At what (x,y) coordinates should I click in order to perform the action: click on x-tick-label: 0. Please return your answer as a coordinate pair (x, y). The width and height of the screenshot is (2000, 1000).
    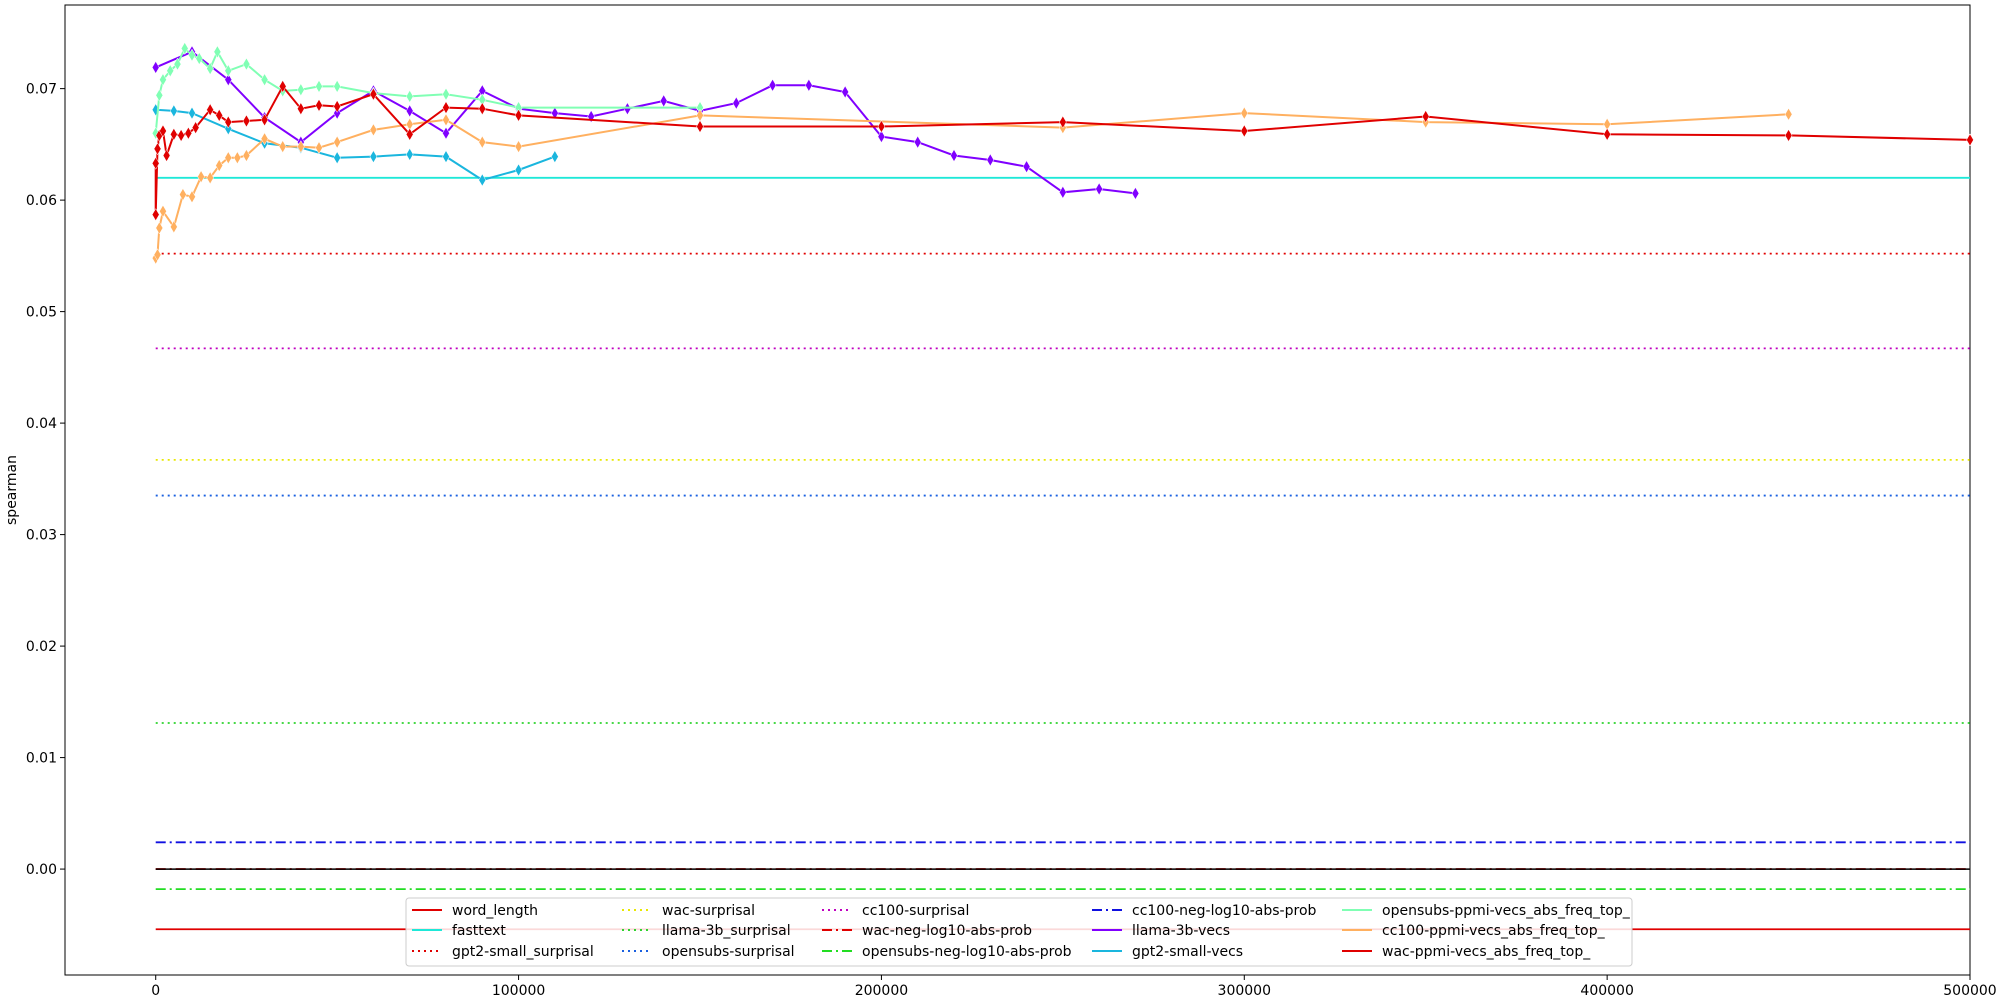
    Looking at the image, I should click on (155, 991).